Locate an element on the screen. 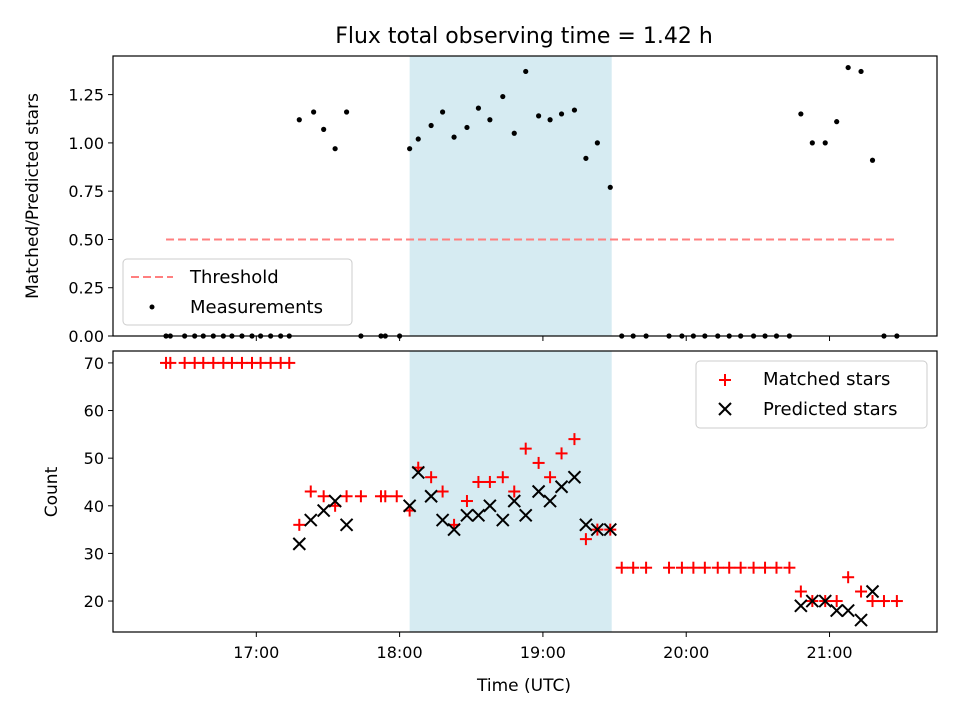  x-tick-label: 20:00 is located at coordinates (686, 652).